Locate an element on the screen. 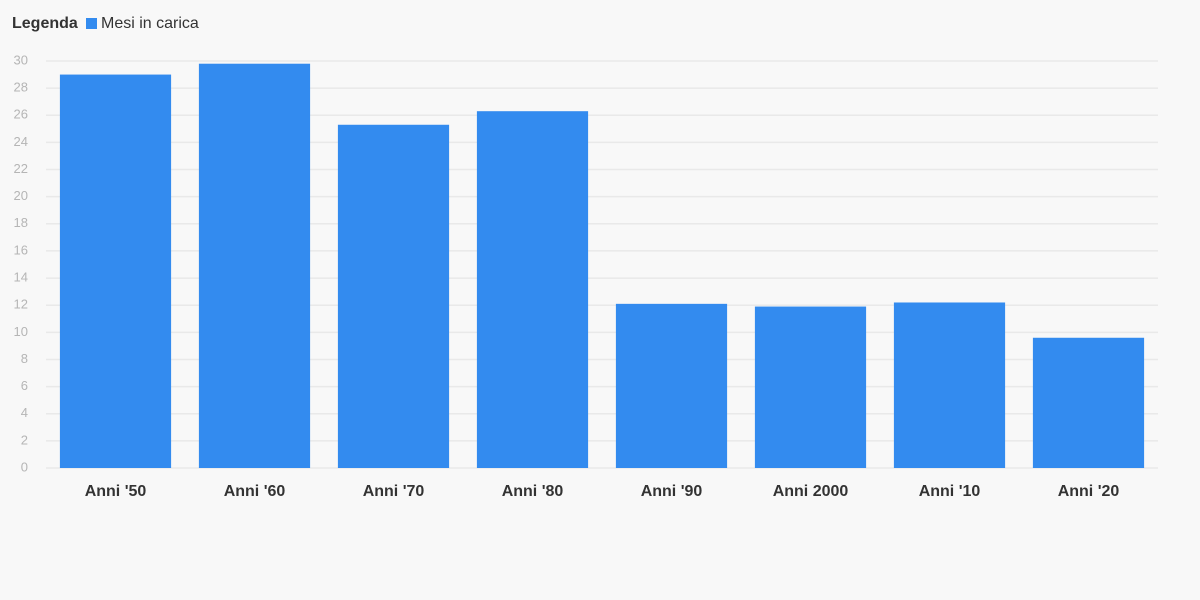  y-tick-label: 12 is located at coordinates (21, 304).